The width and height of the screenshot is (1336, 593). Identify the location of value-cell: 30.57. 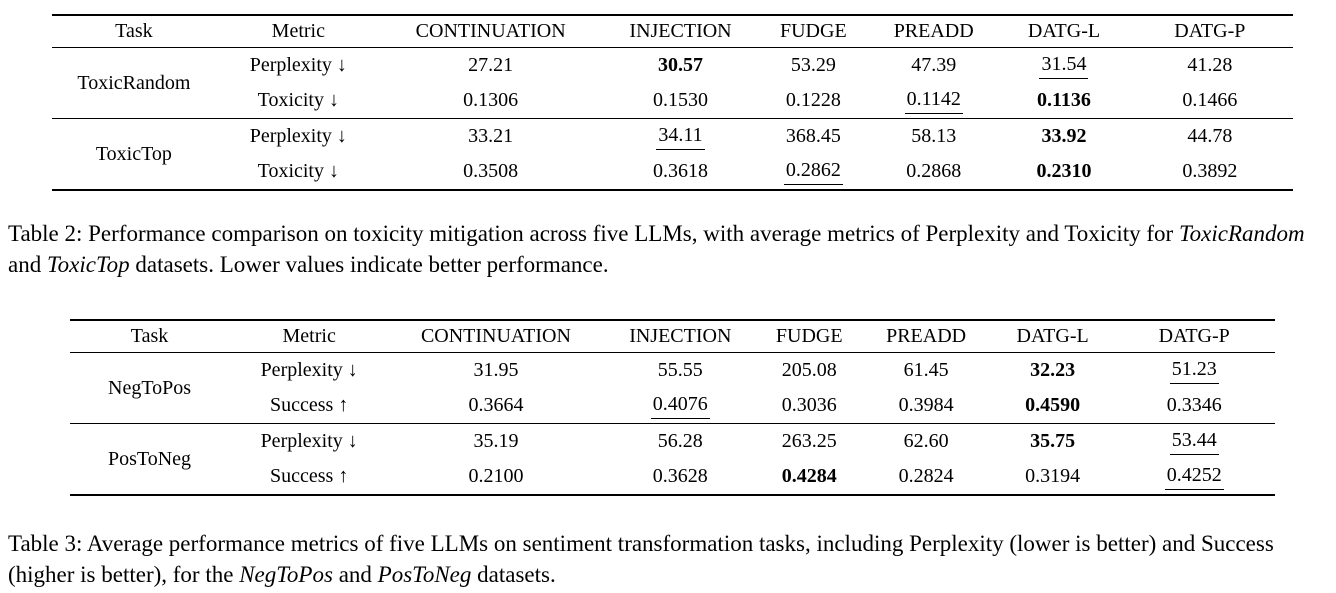
(681, 66).